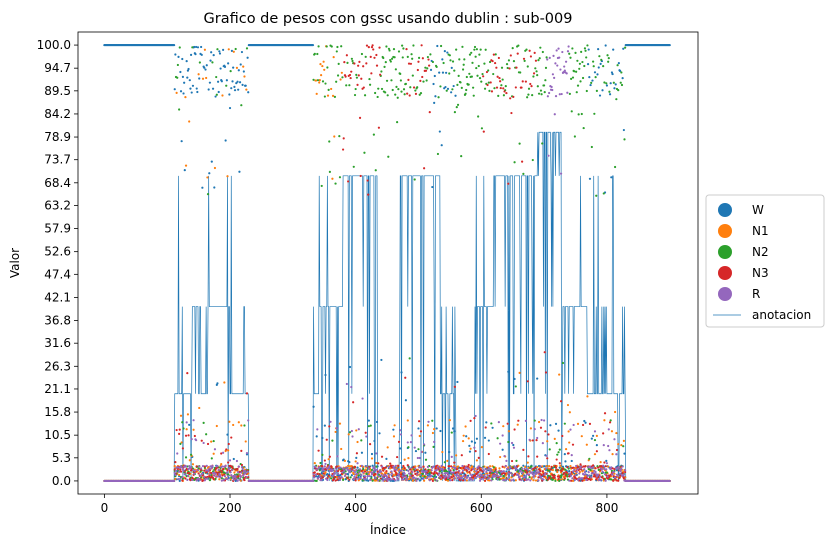 The width and height of the screenshot is (834, 547). I want to click on y-tick-label: 78.9, so click(57, 137).